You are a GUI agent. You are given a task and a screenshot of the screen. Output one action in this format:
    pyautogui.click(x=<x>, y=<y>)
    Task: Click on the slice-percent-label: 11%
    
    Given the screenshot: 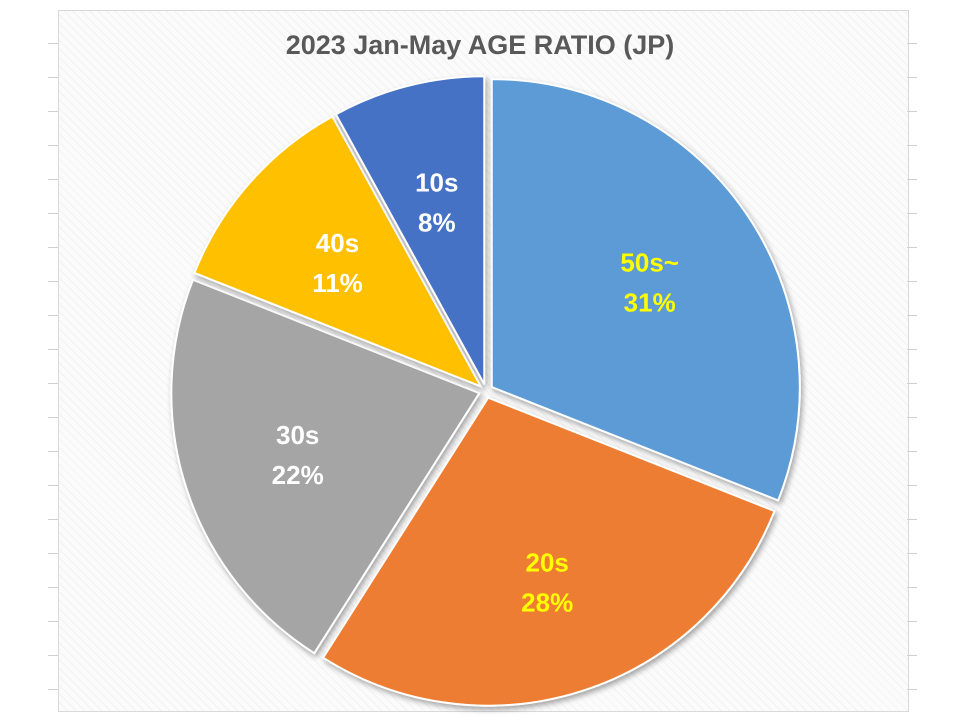 What is the action you would take?
    pyautogui.click(x=337, y=283)
    